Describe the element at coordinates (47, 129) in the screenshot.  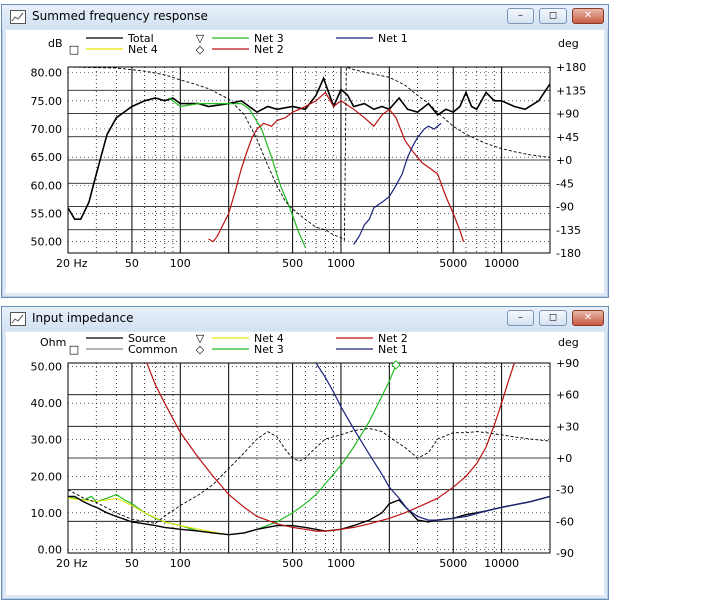
I see `y-tick-label-left: 70.00` at that location.